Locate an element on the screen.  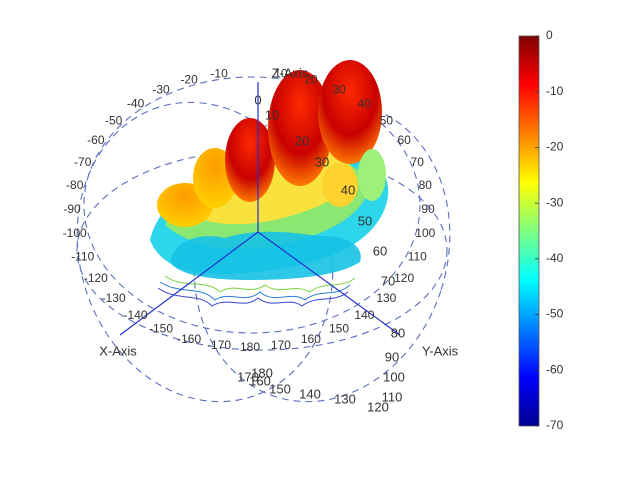
azimuth-tick-label: -40 is located at coordinates (136, 103).